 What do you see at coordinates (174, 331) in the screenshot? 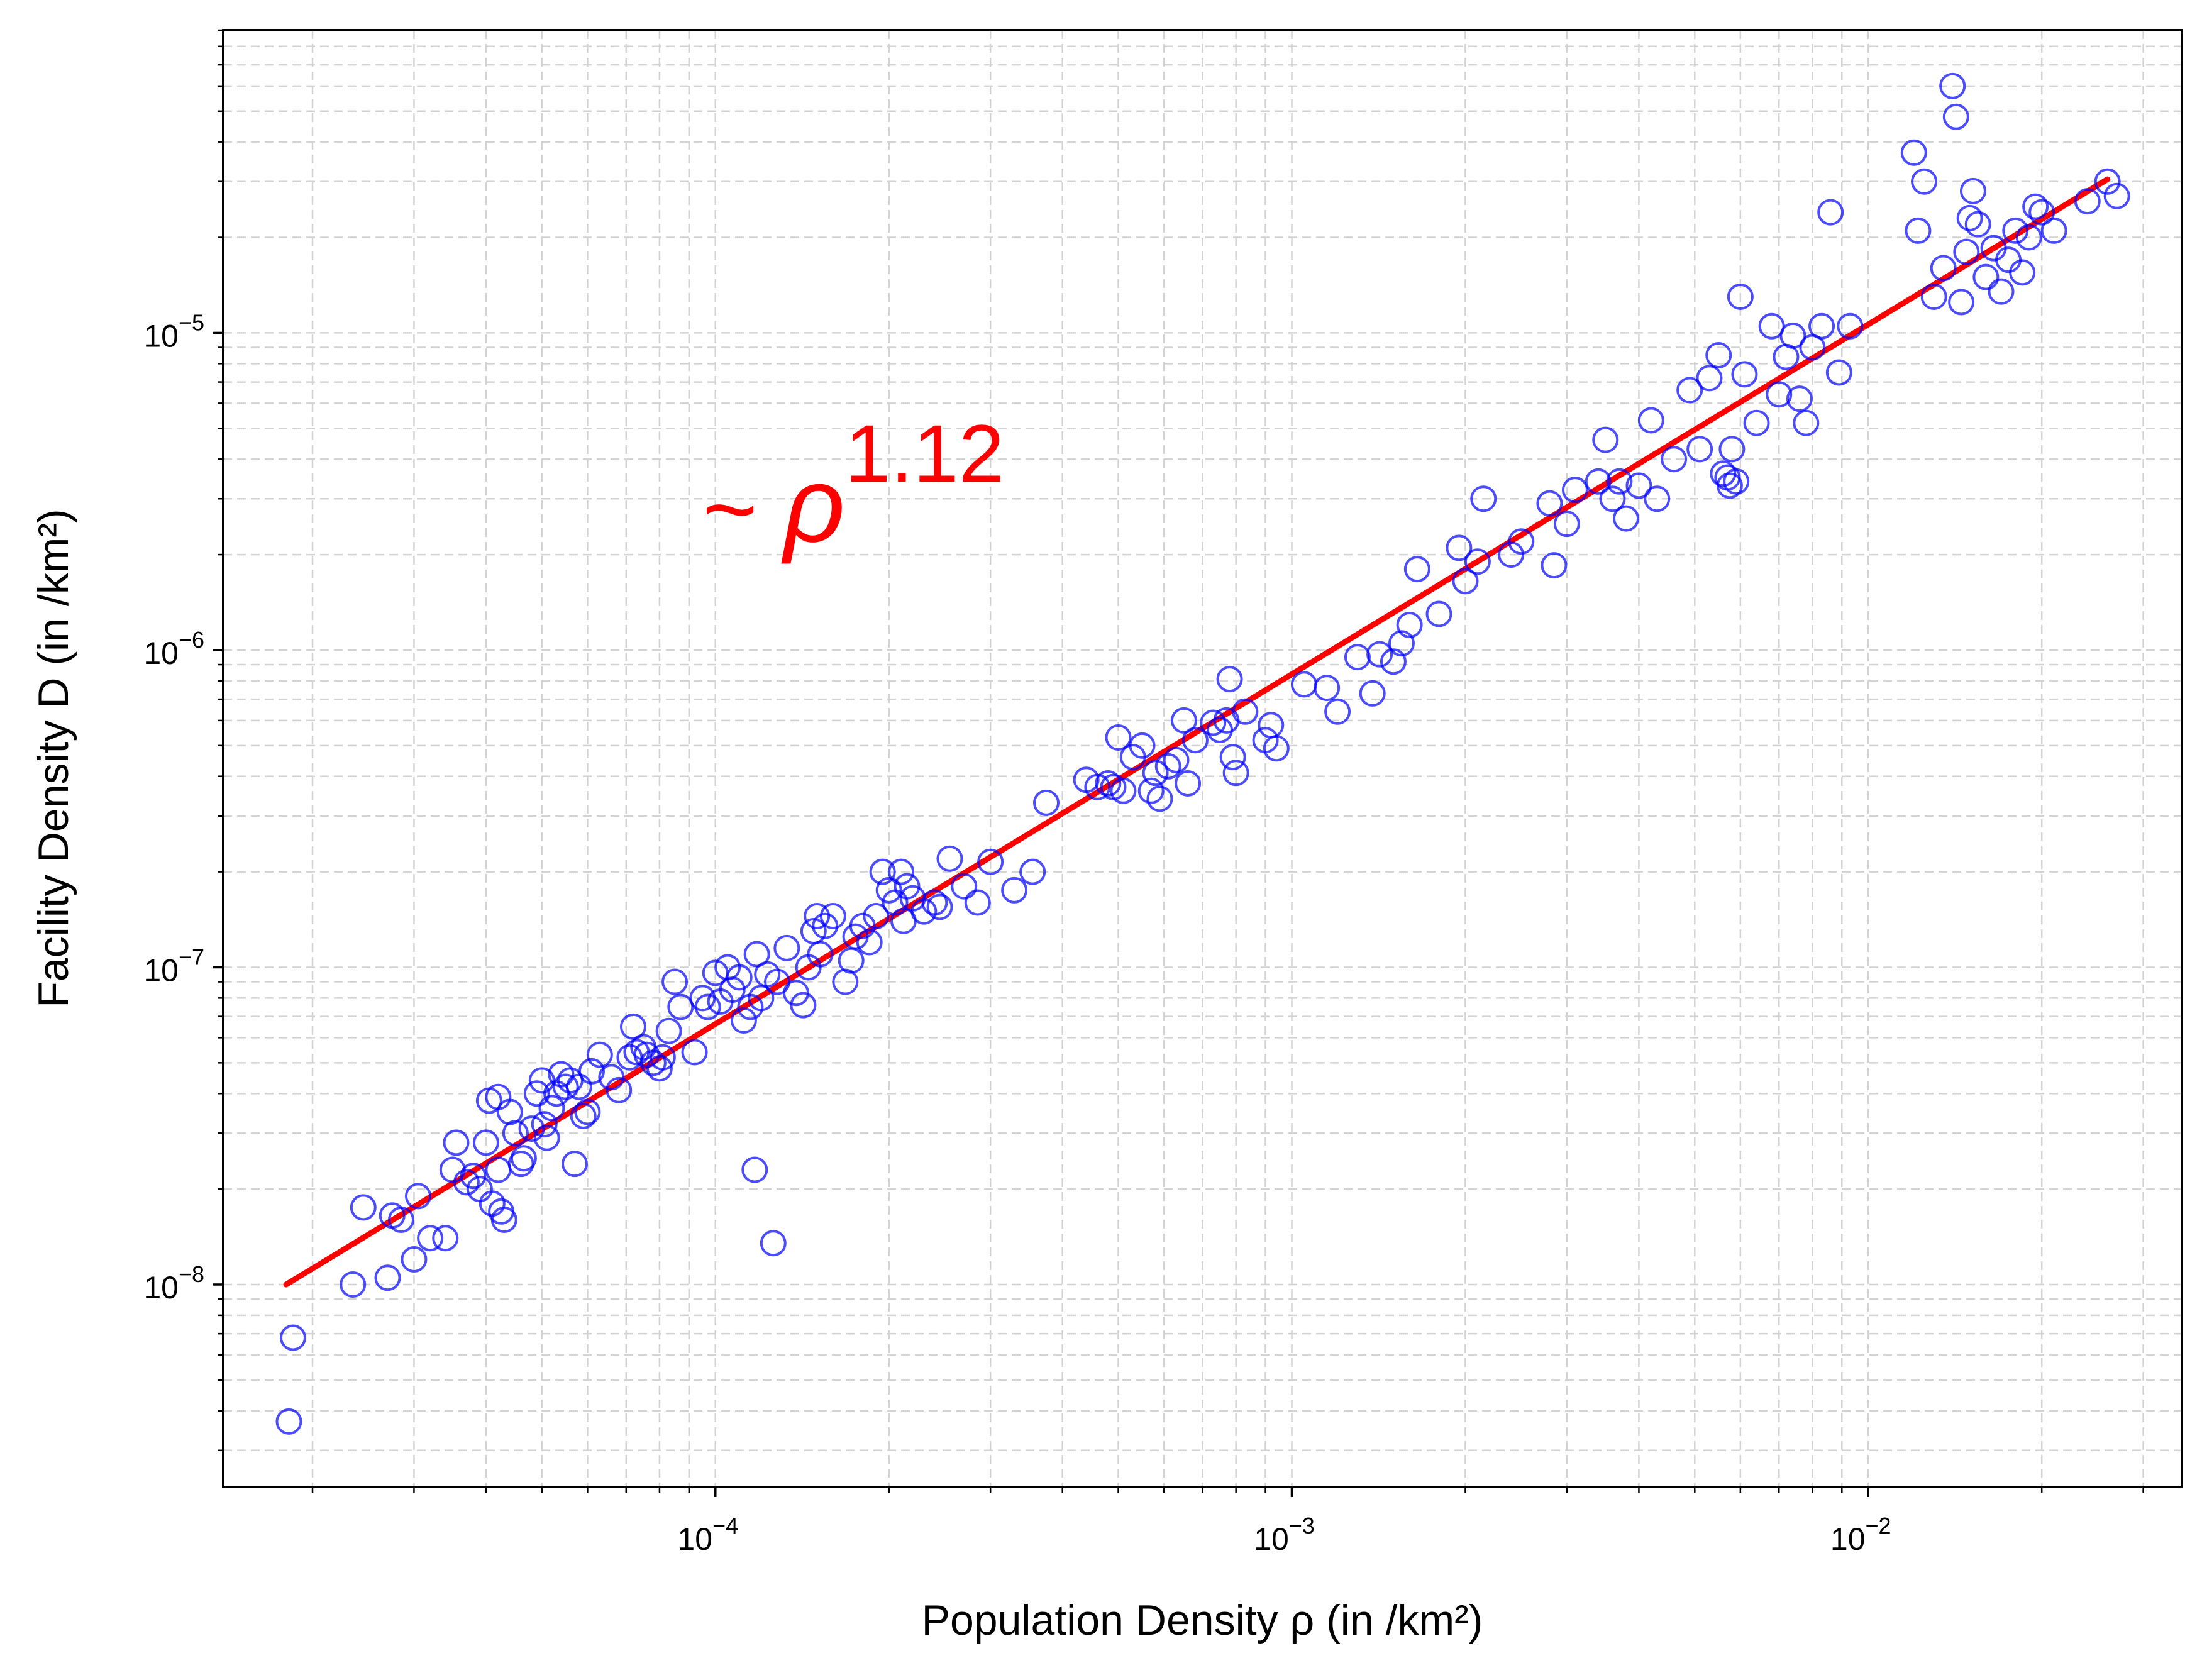
I see `y-tick-label: 10−5` at bounding box center [174, 331].